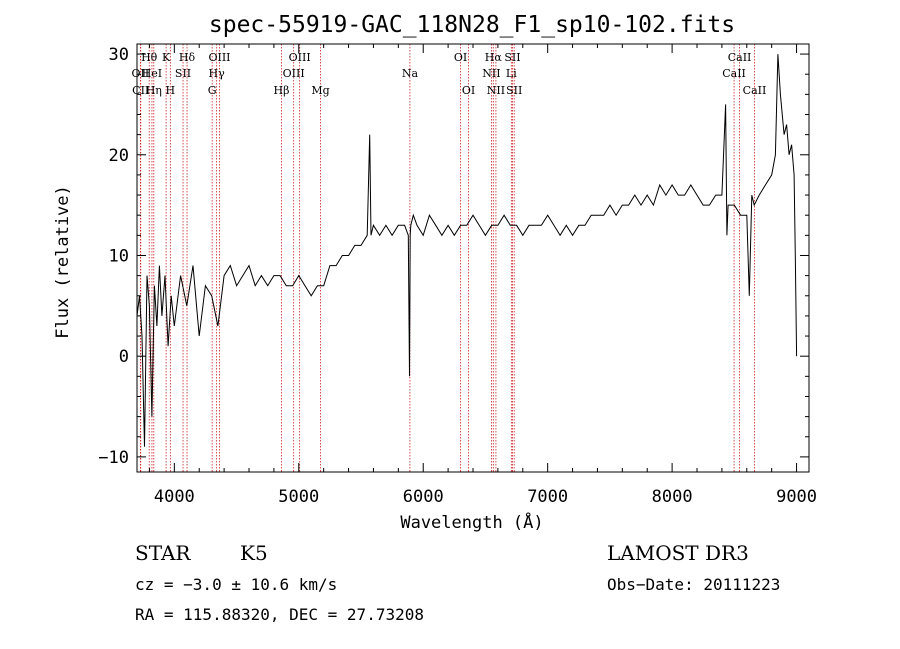 The image size is (900, 649). I want to click on spectral-line-label: K, so click(166, 57).